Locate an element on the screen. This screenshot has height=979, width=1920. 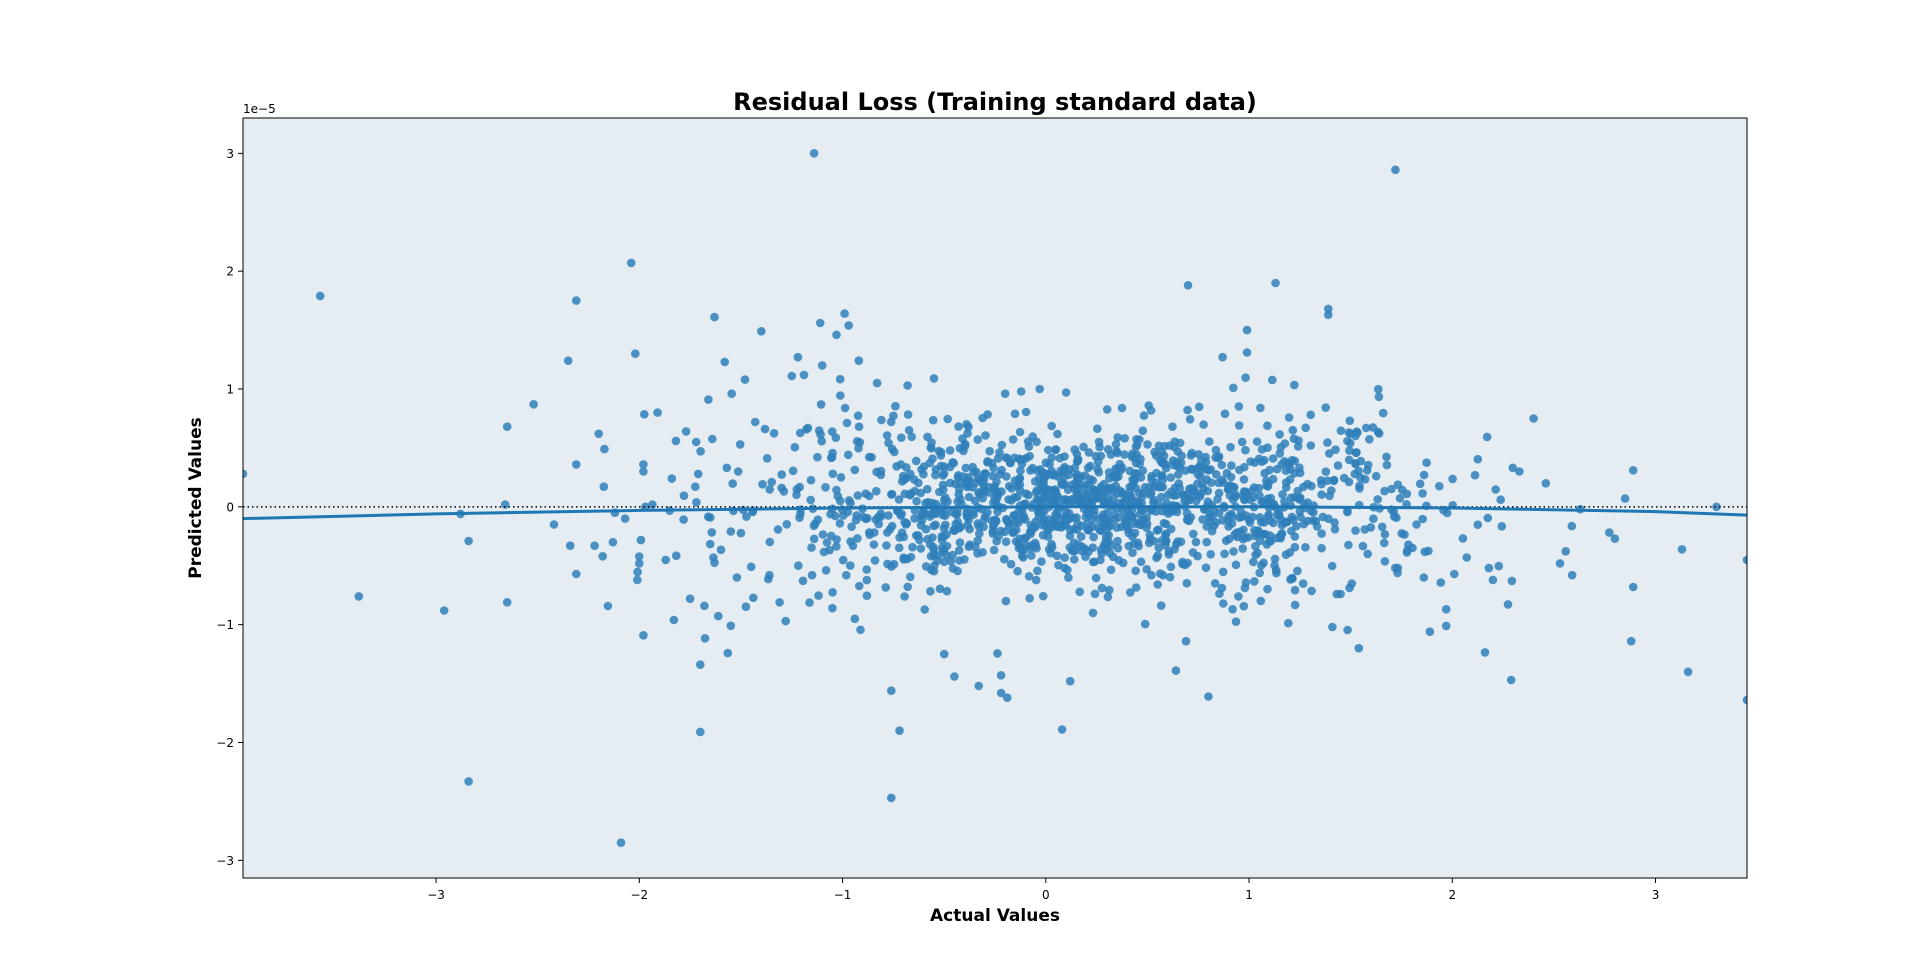
y-tick-label: −3 is located at coordinates (225, 861).